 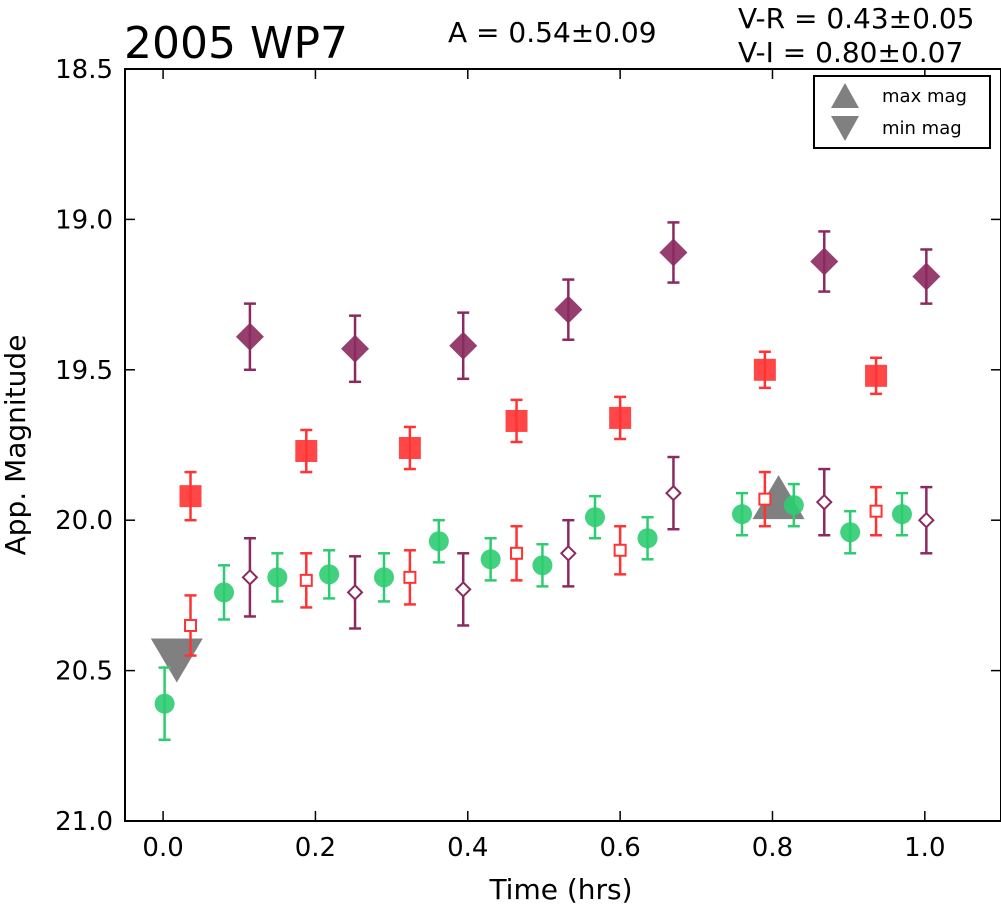 I want to click on legend: max mag min mag, so click(x=902, y=112).